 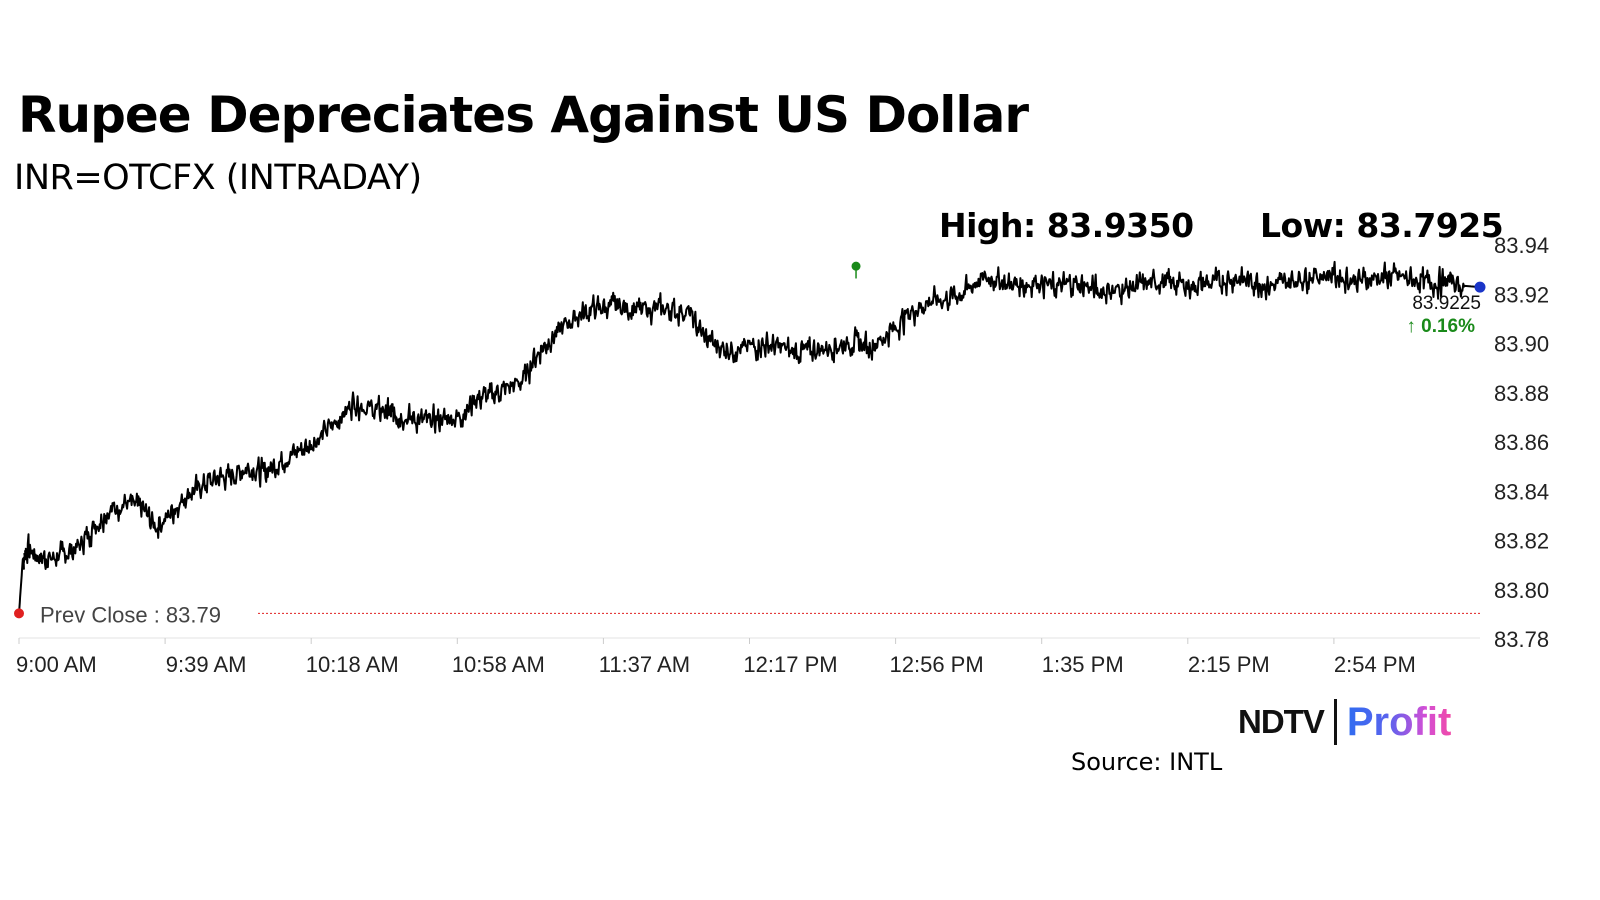 What do you see at coordinates (644, 664) in the screenshot?
I see `x-tick-label: 11:37 AM` at bounding box center [644, 664].